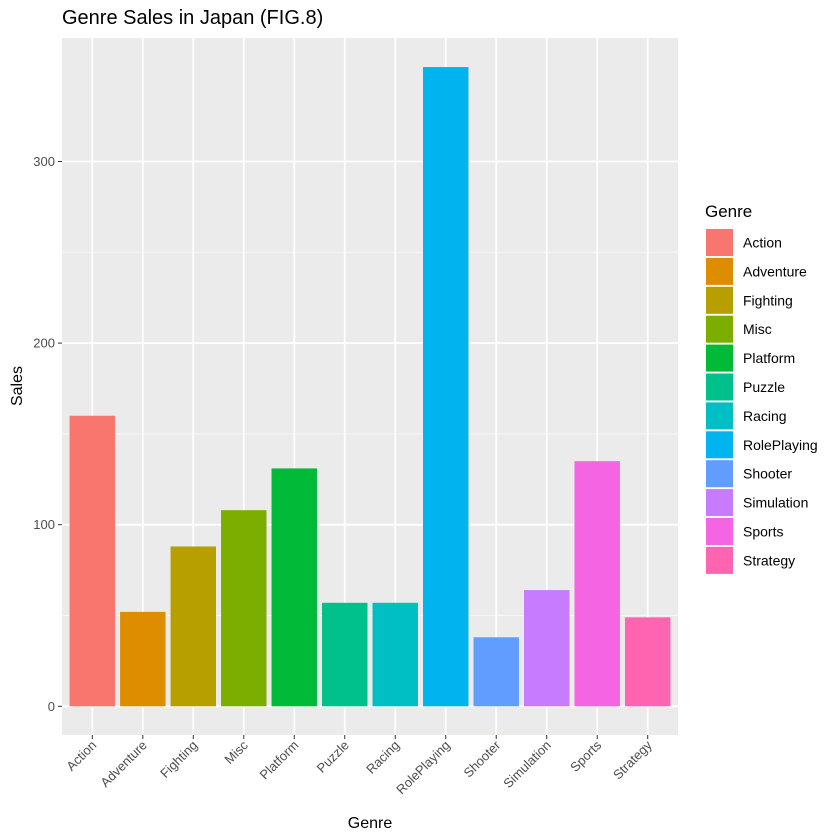 This screenshot has width=840, height=840. Describe the element at coordinates (768, 300) in the screenshot. I see `legend-label: Fighting` at that location.